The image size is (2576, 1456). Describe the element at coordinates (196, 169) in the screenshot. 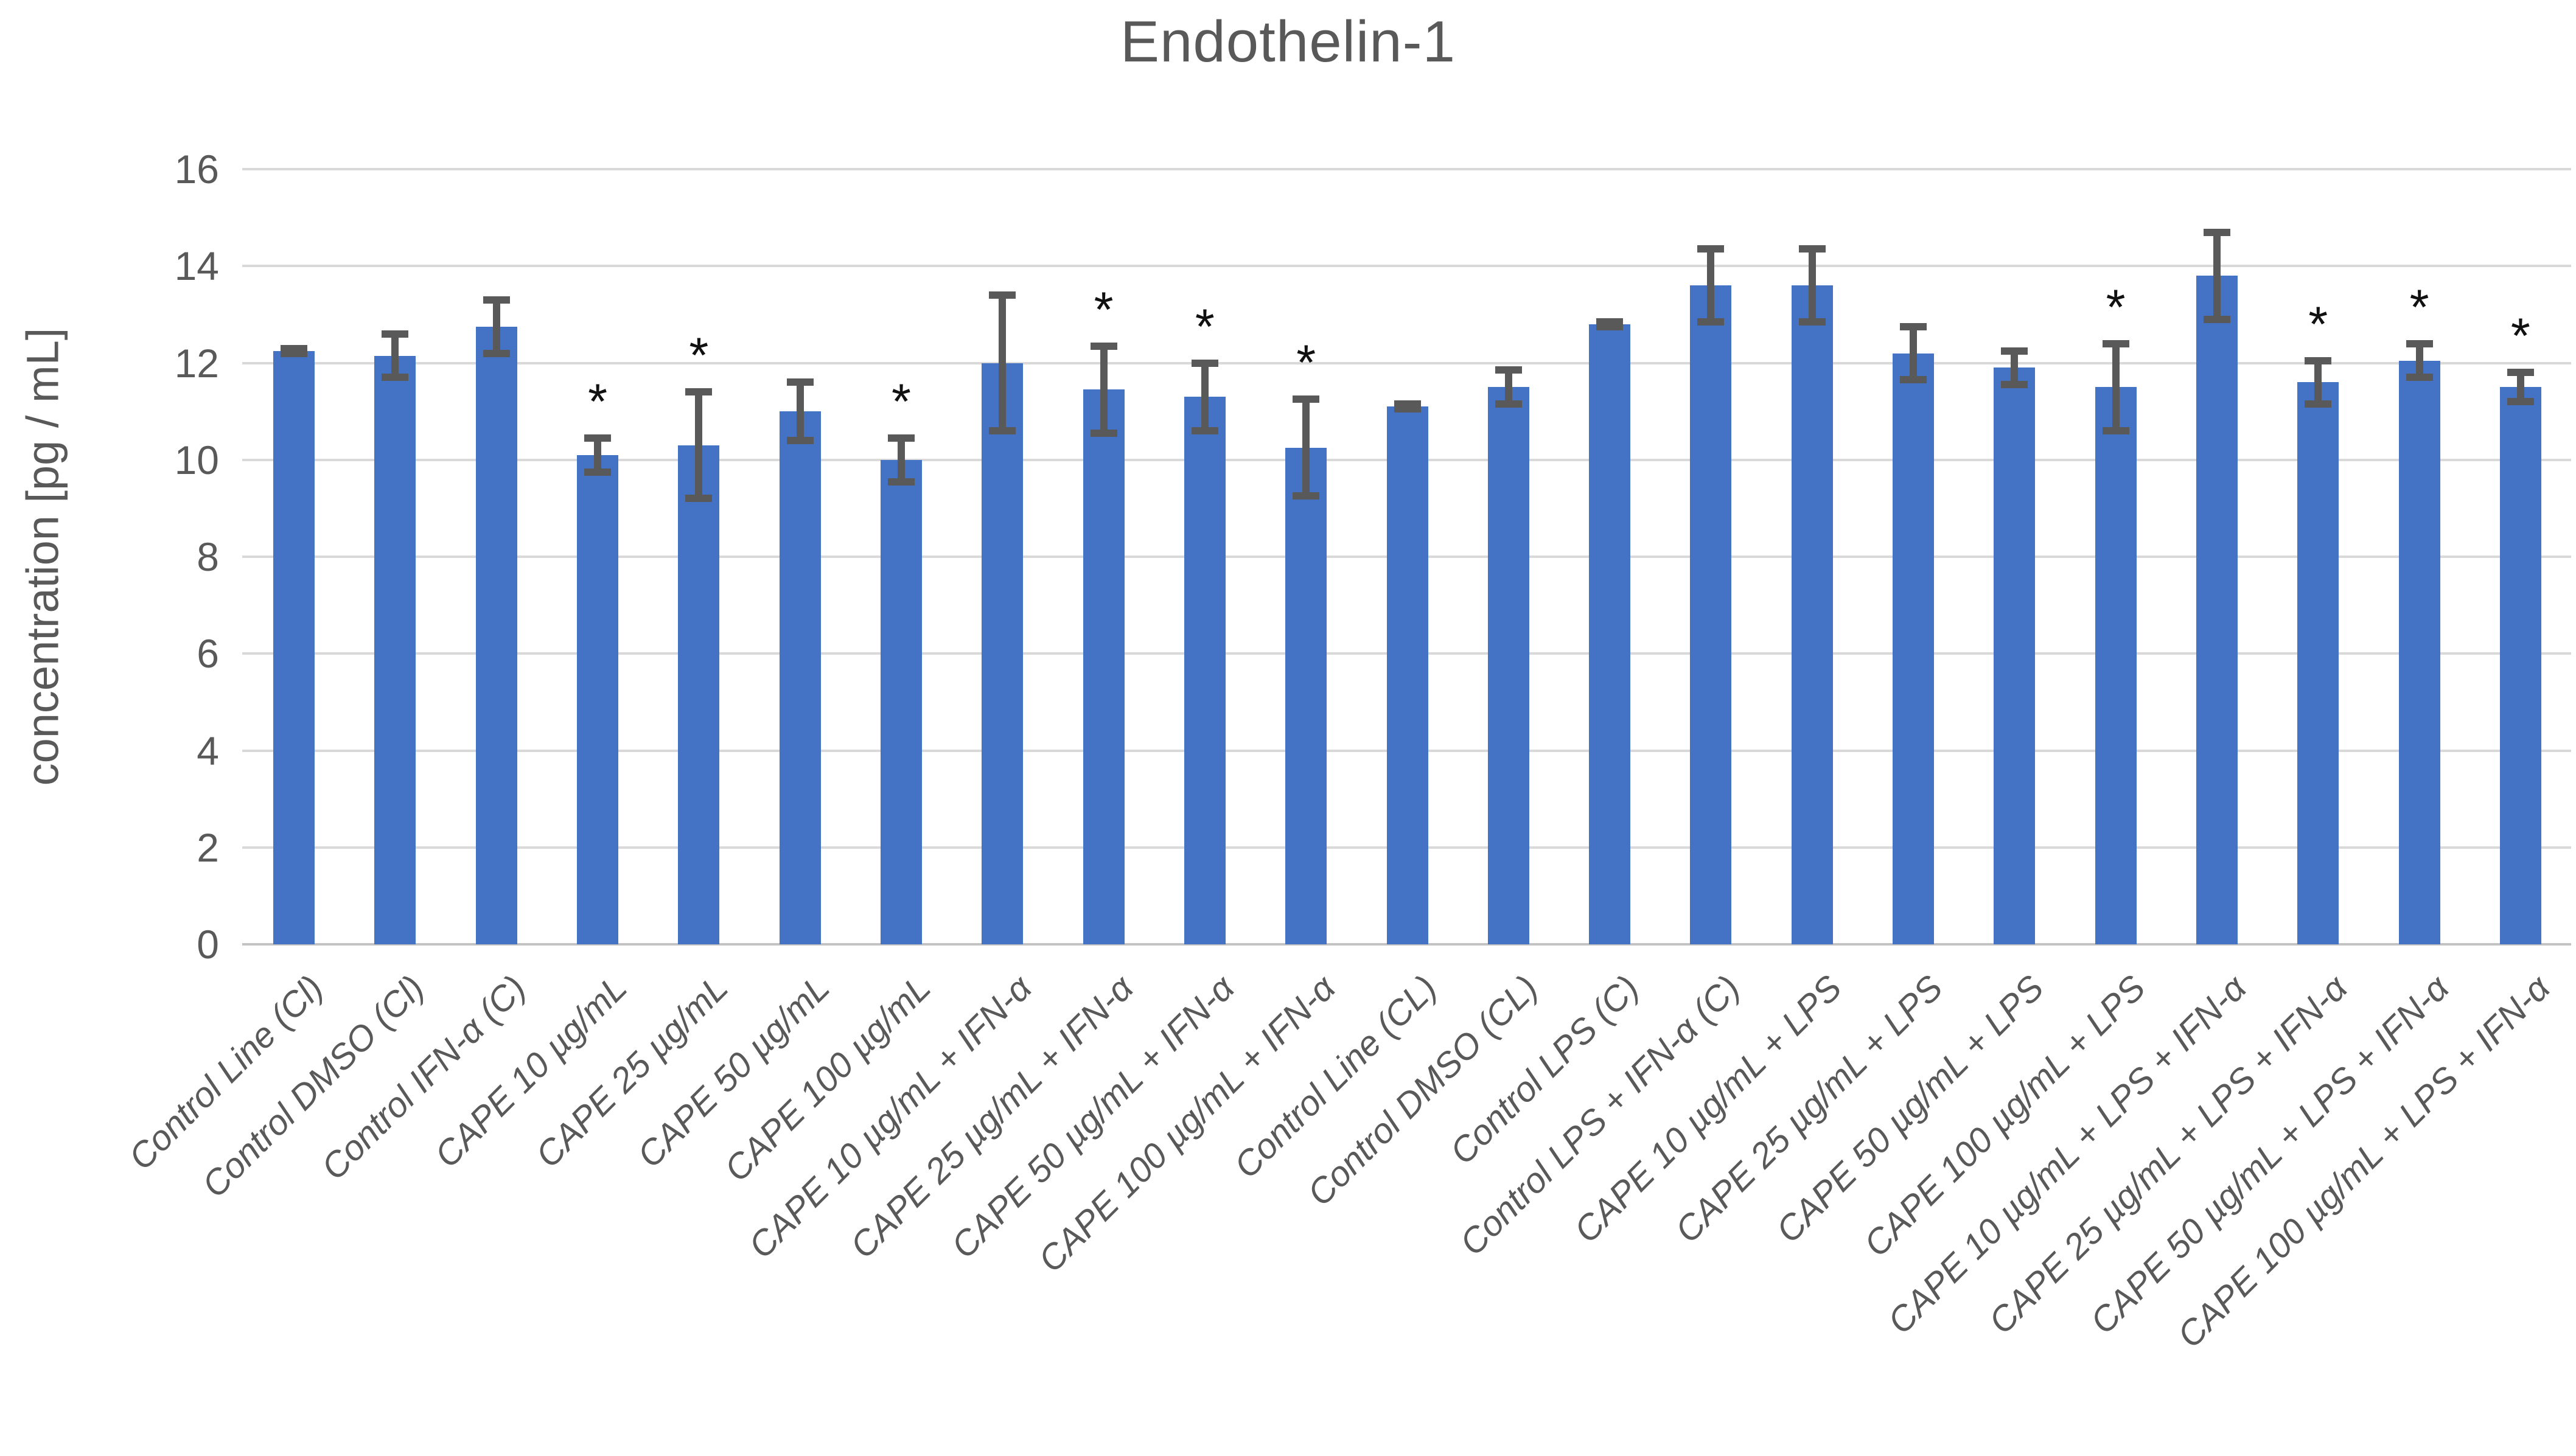

I see `y-tick-label: 16` at that location.